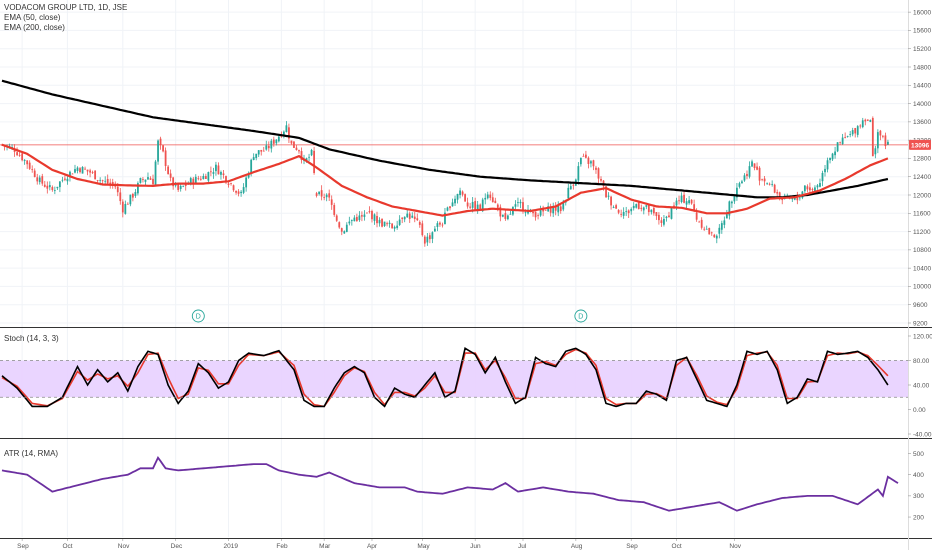 This screenshot has height=550, width=932. I want to click on stoch-d-line, so click(445, 378).